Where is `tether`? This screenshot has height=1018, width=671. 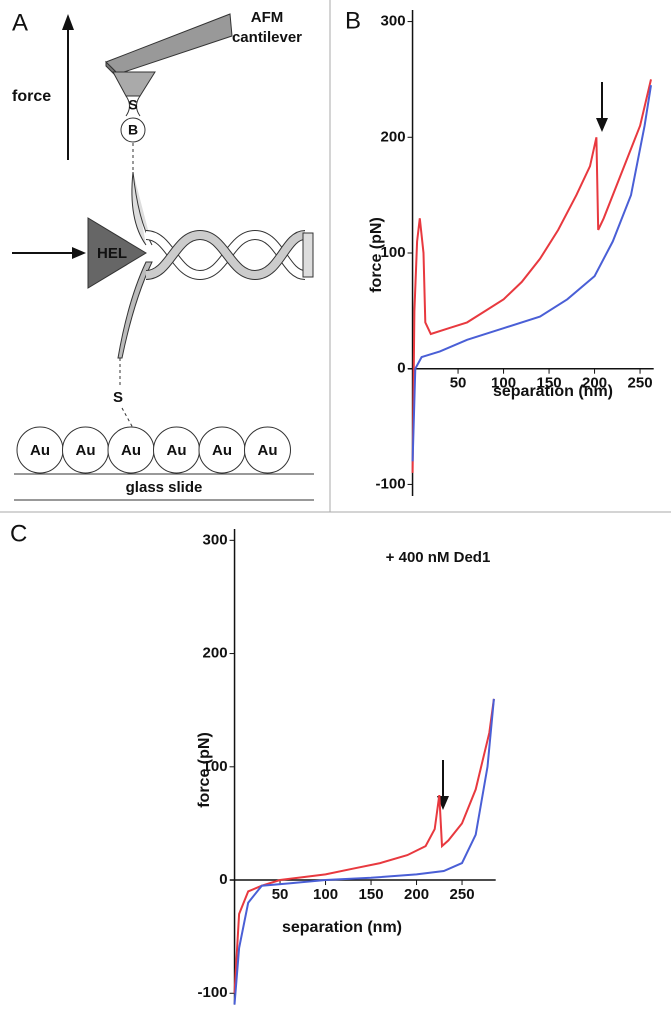 tether is located at coordinates (127, 418).